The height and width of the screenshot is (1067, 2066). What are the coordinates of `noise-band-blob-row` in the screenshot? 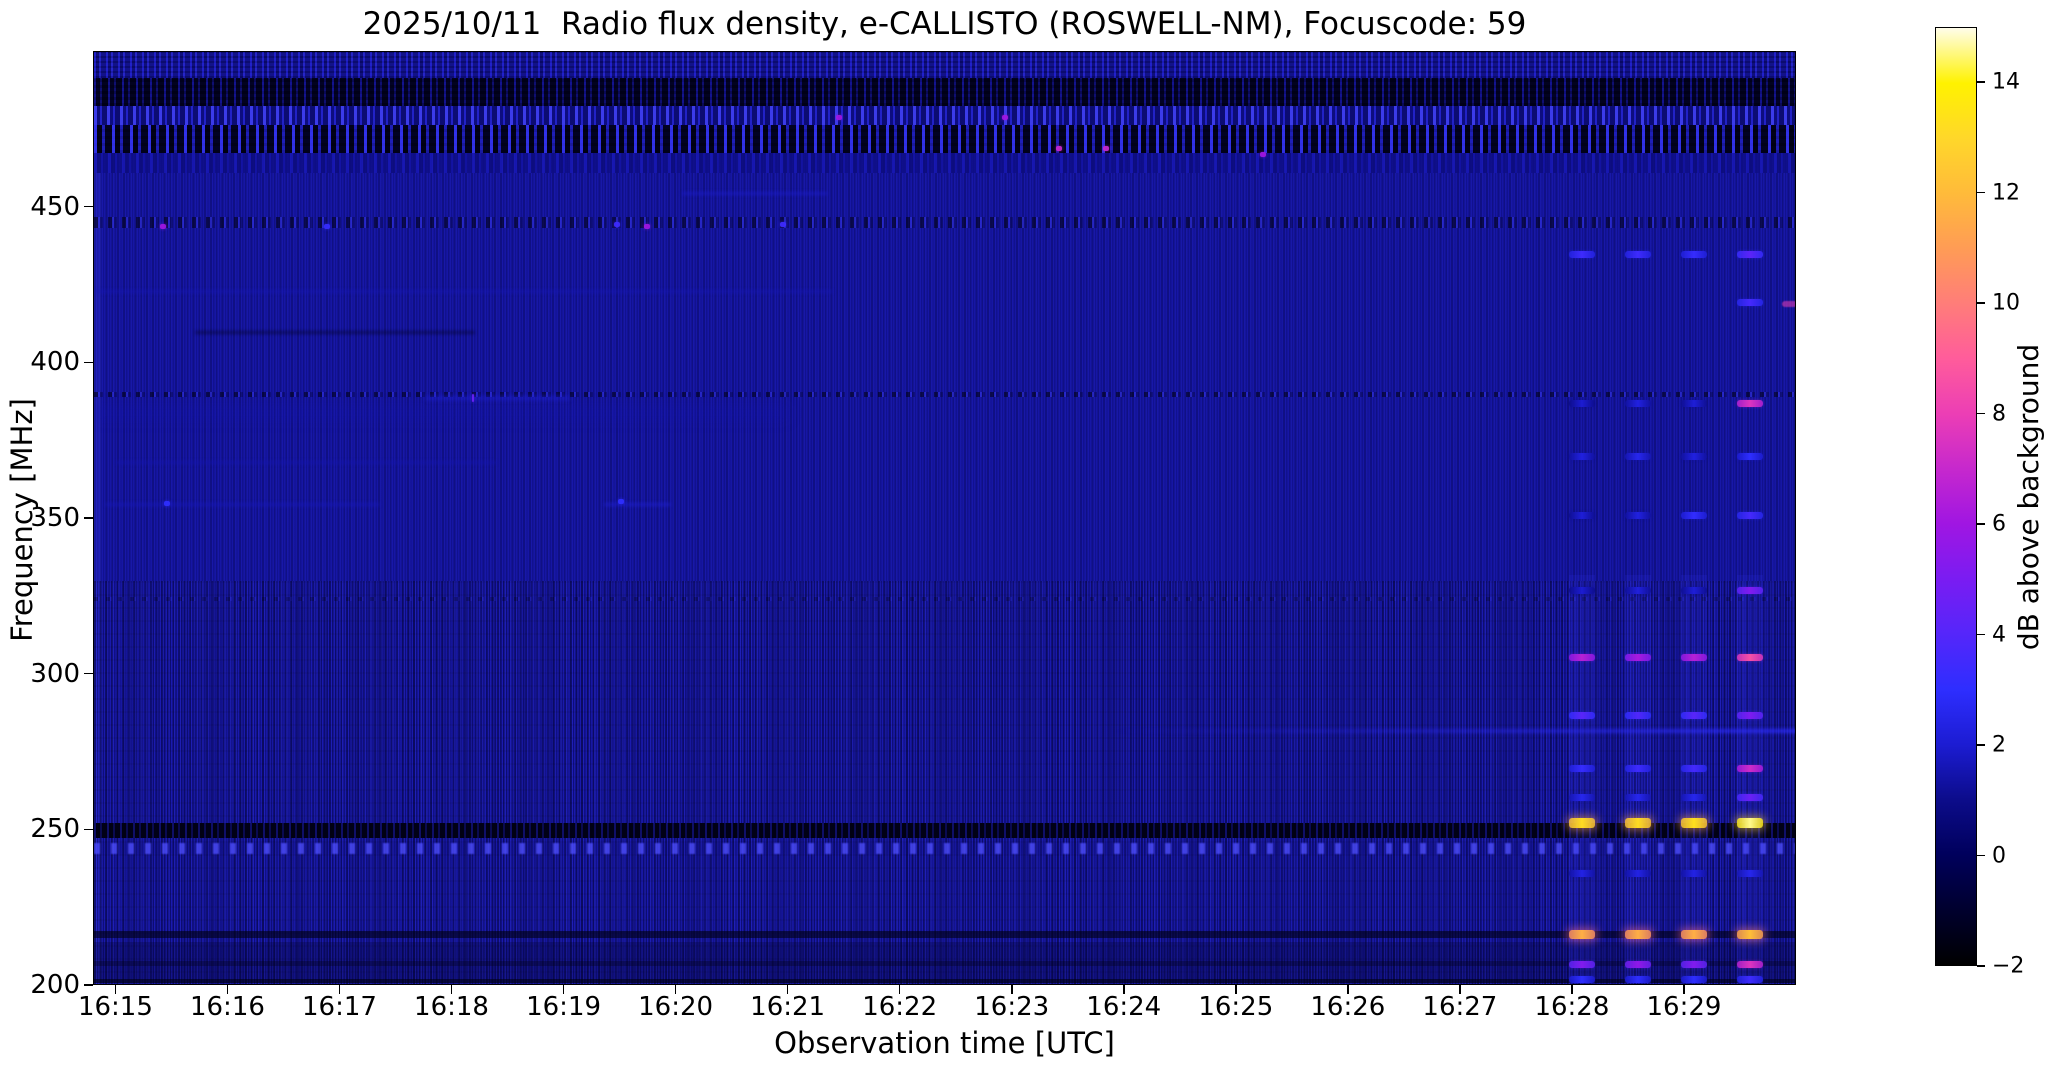 It's located at (944, 848).